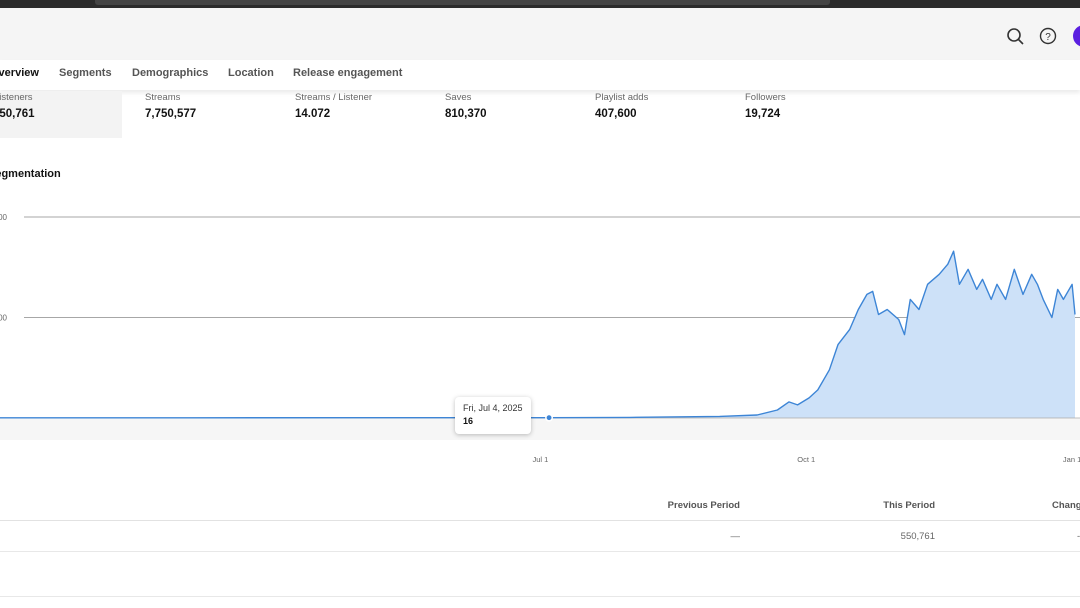  What do you see at coordinates (4, 318) in the screenshot?
I see `y-tick-label: 5,000` at bounding box center [4, 318].